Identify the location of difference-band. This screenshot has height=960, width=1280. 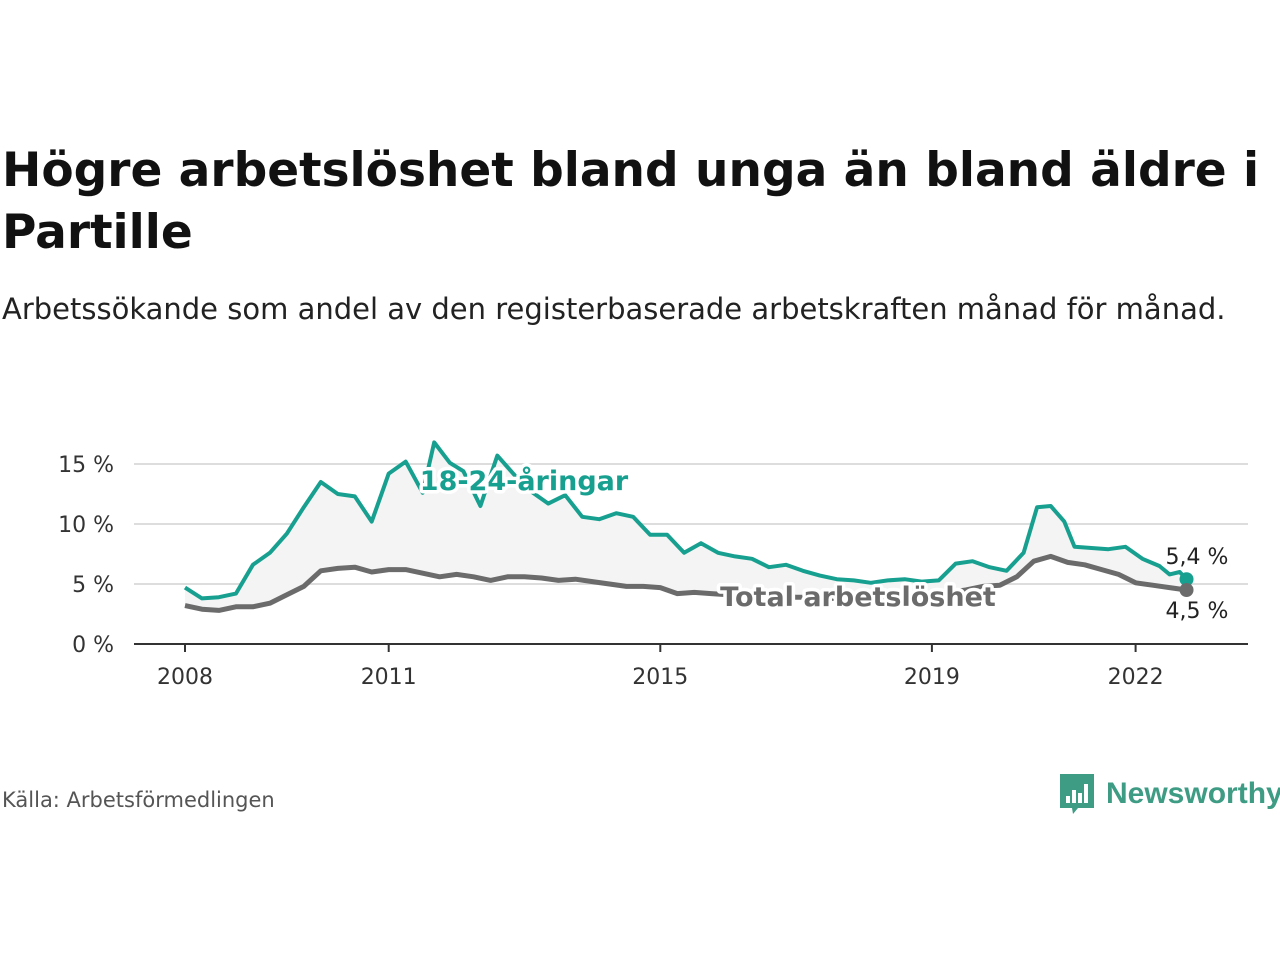
(686, 526).